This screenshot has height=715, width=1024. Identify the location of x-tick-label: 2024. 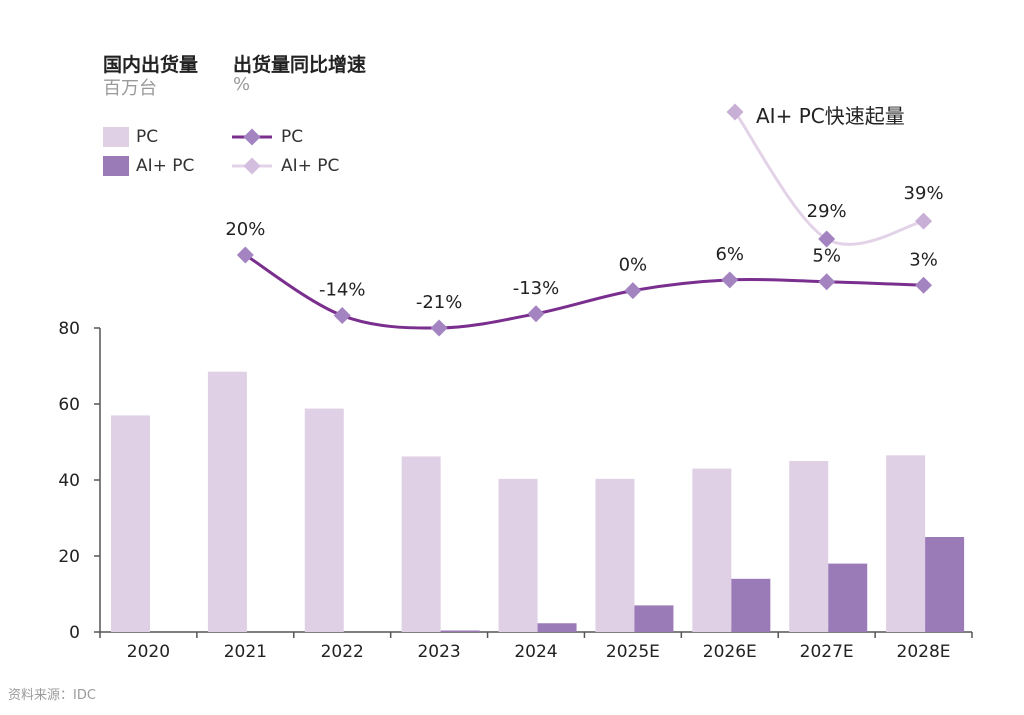
(535, 652).